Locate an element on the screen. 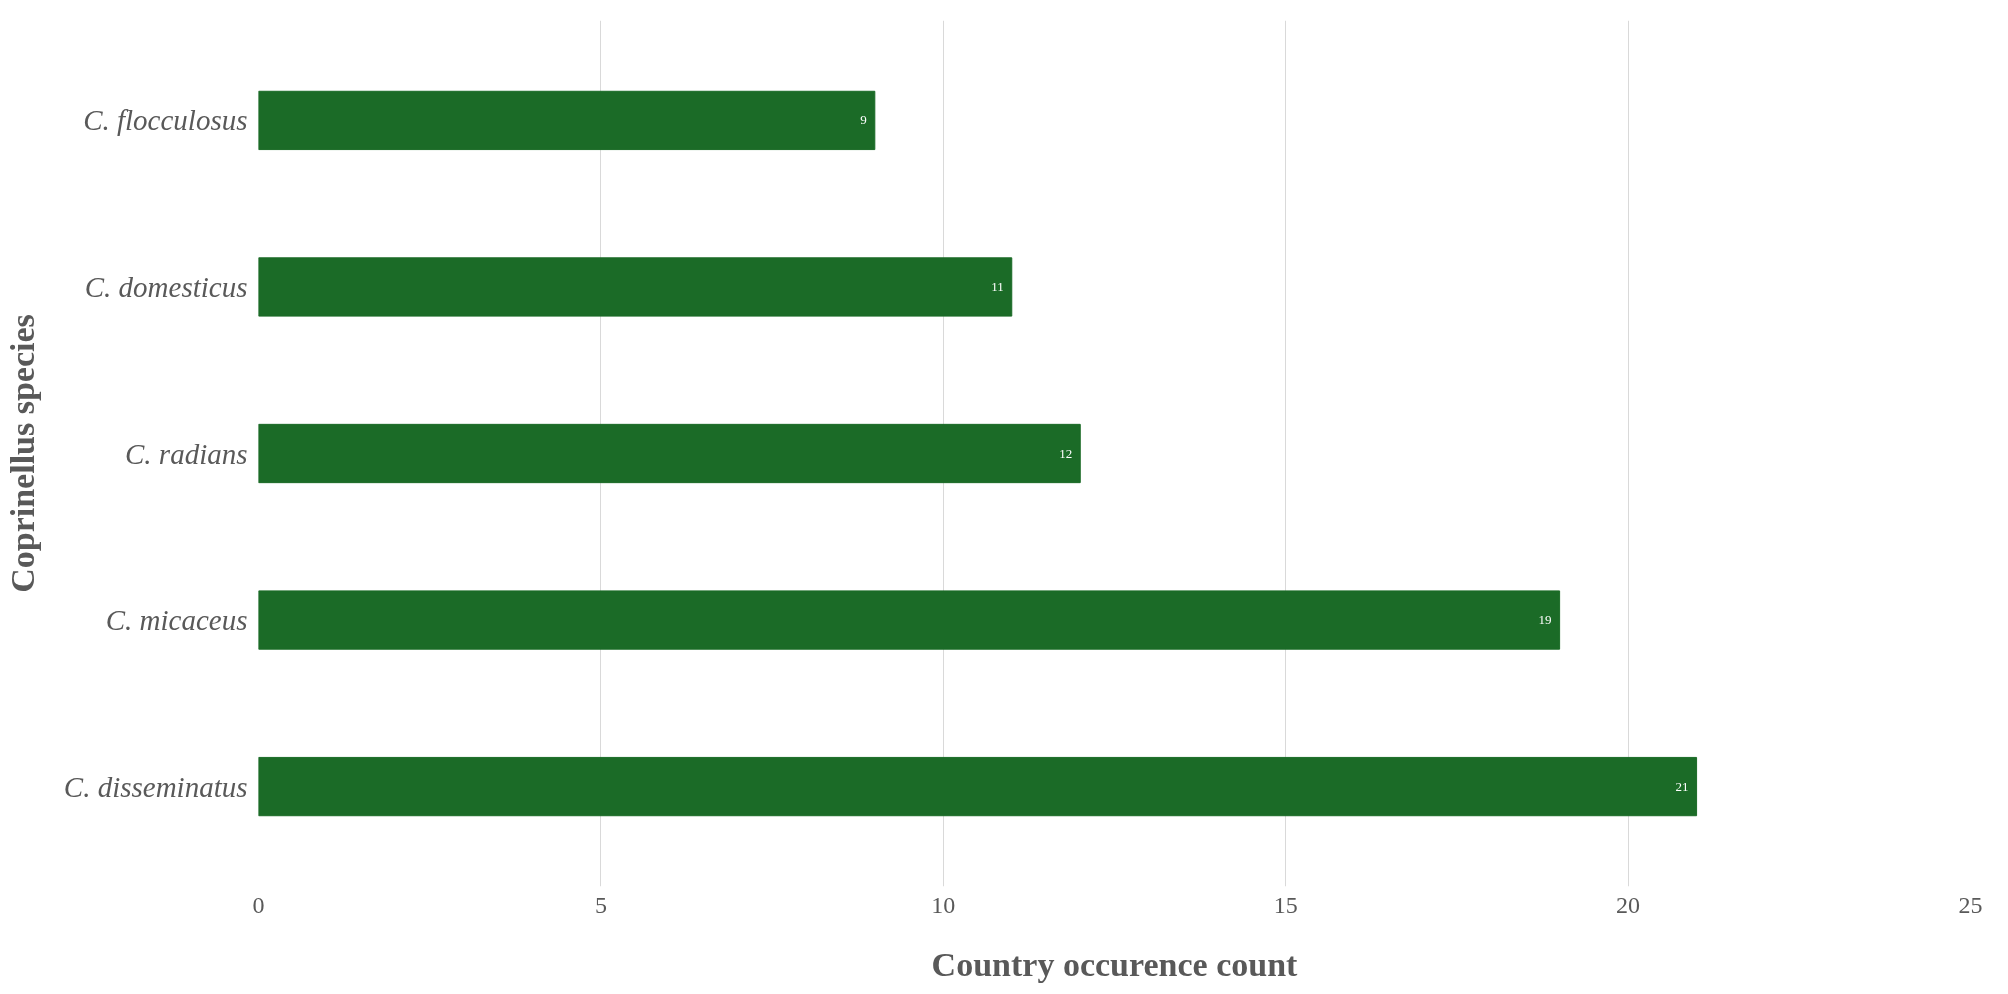 The height and width of the screenshot is (994, 2008). data-label: 9 is located at coordinates (863, 120).